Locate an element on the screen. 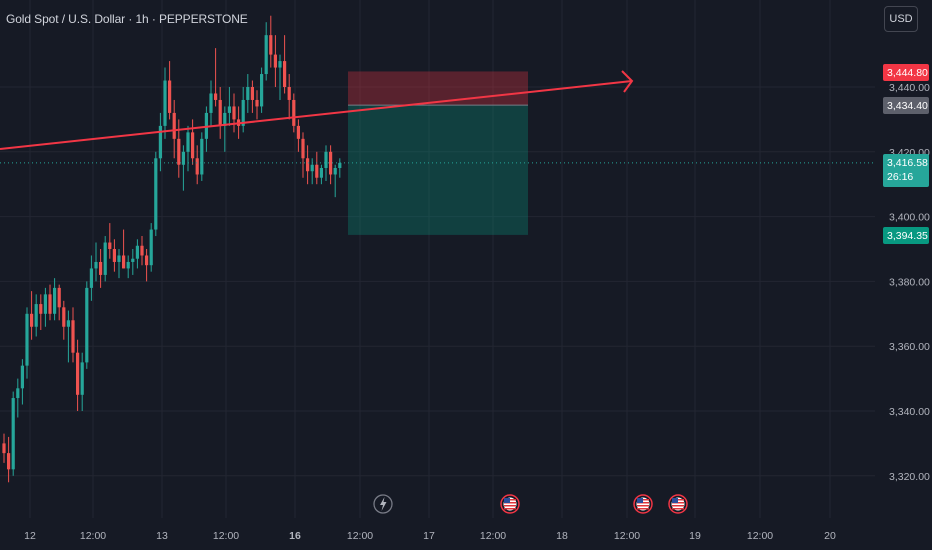 The image size is (932, 550). short-position-tool is located at coordinates (438, 153).